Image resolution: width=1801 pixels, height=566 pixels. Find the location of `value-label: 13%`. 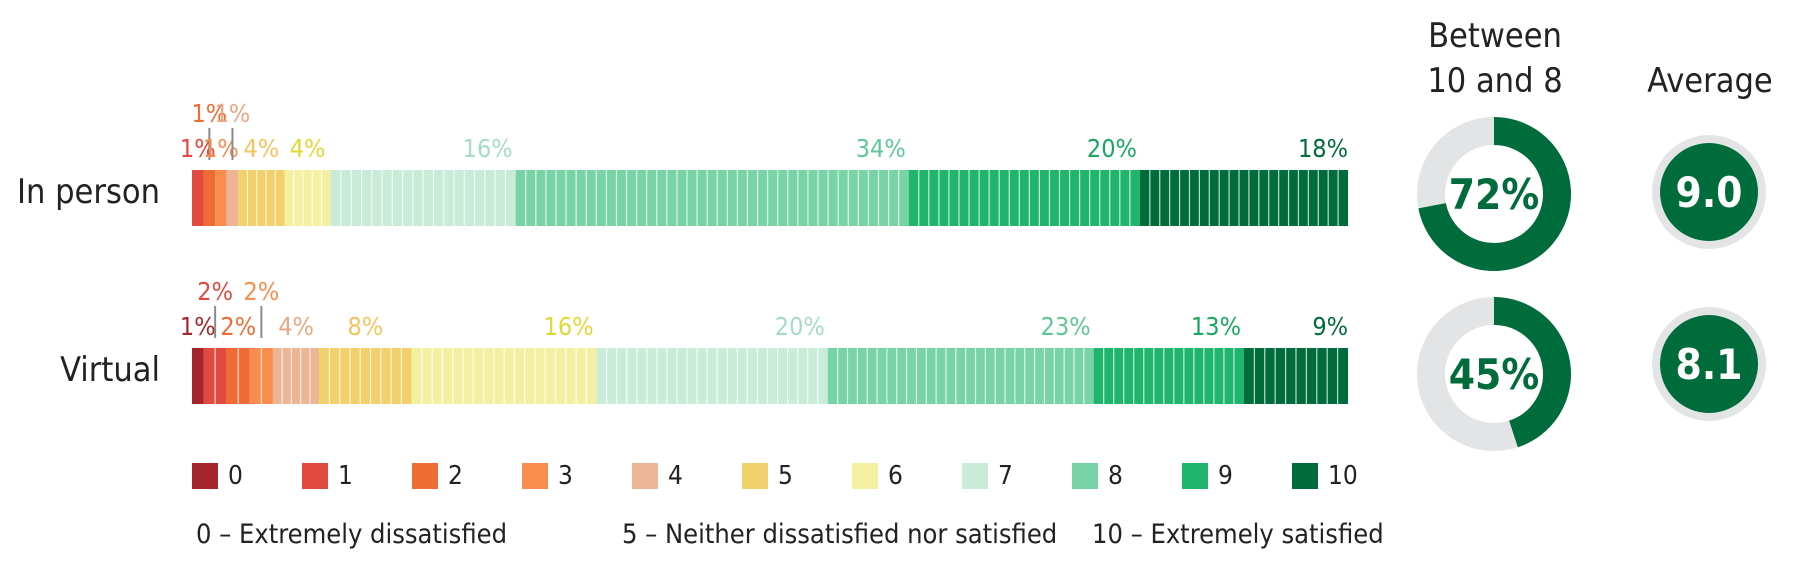

value-label: 13% is located at coordinates (1216, 326).